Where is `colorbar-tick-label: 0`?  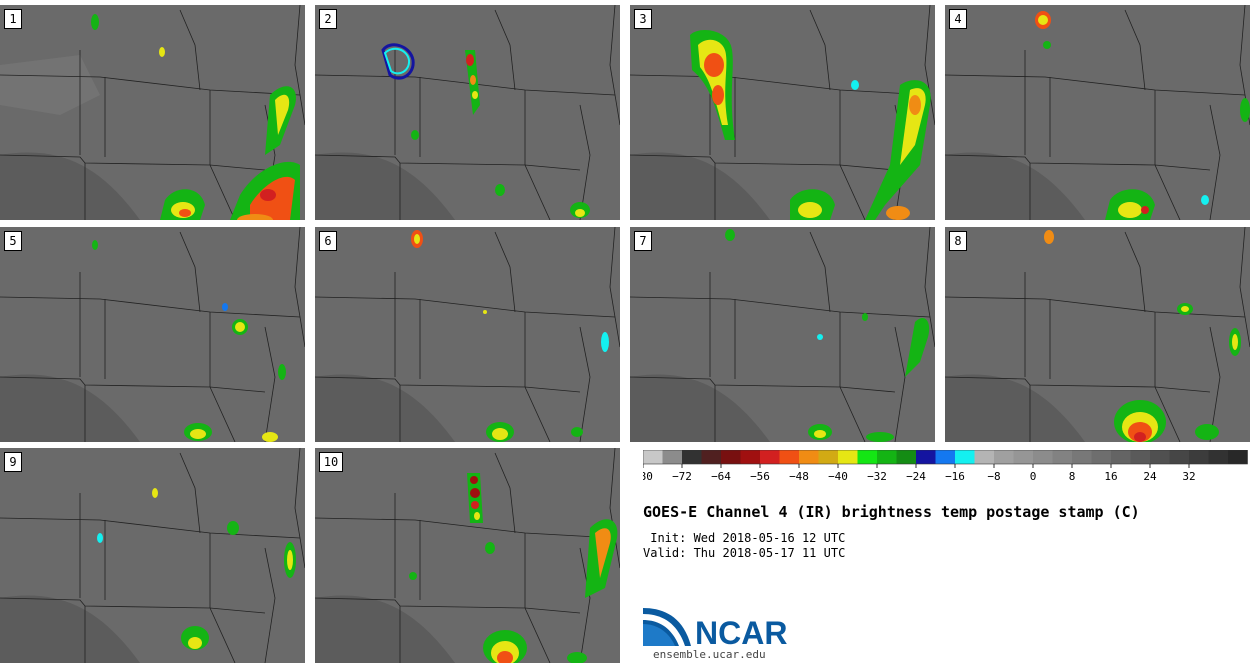 colorbar-tick-label: 0 is located at coordinates (1033, 476).